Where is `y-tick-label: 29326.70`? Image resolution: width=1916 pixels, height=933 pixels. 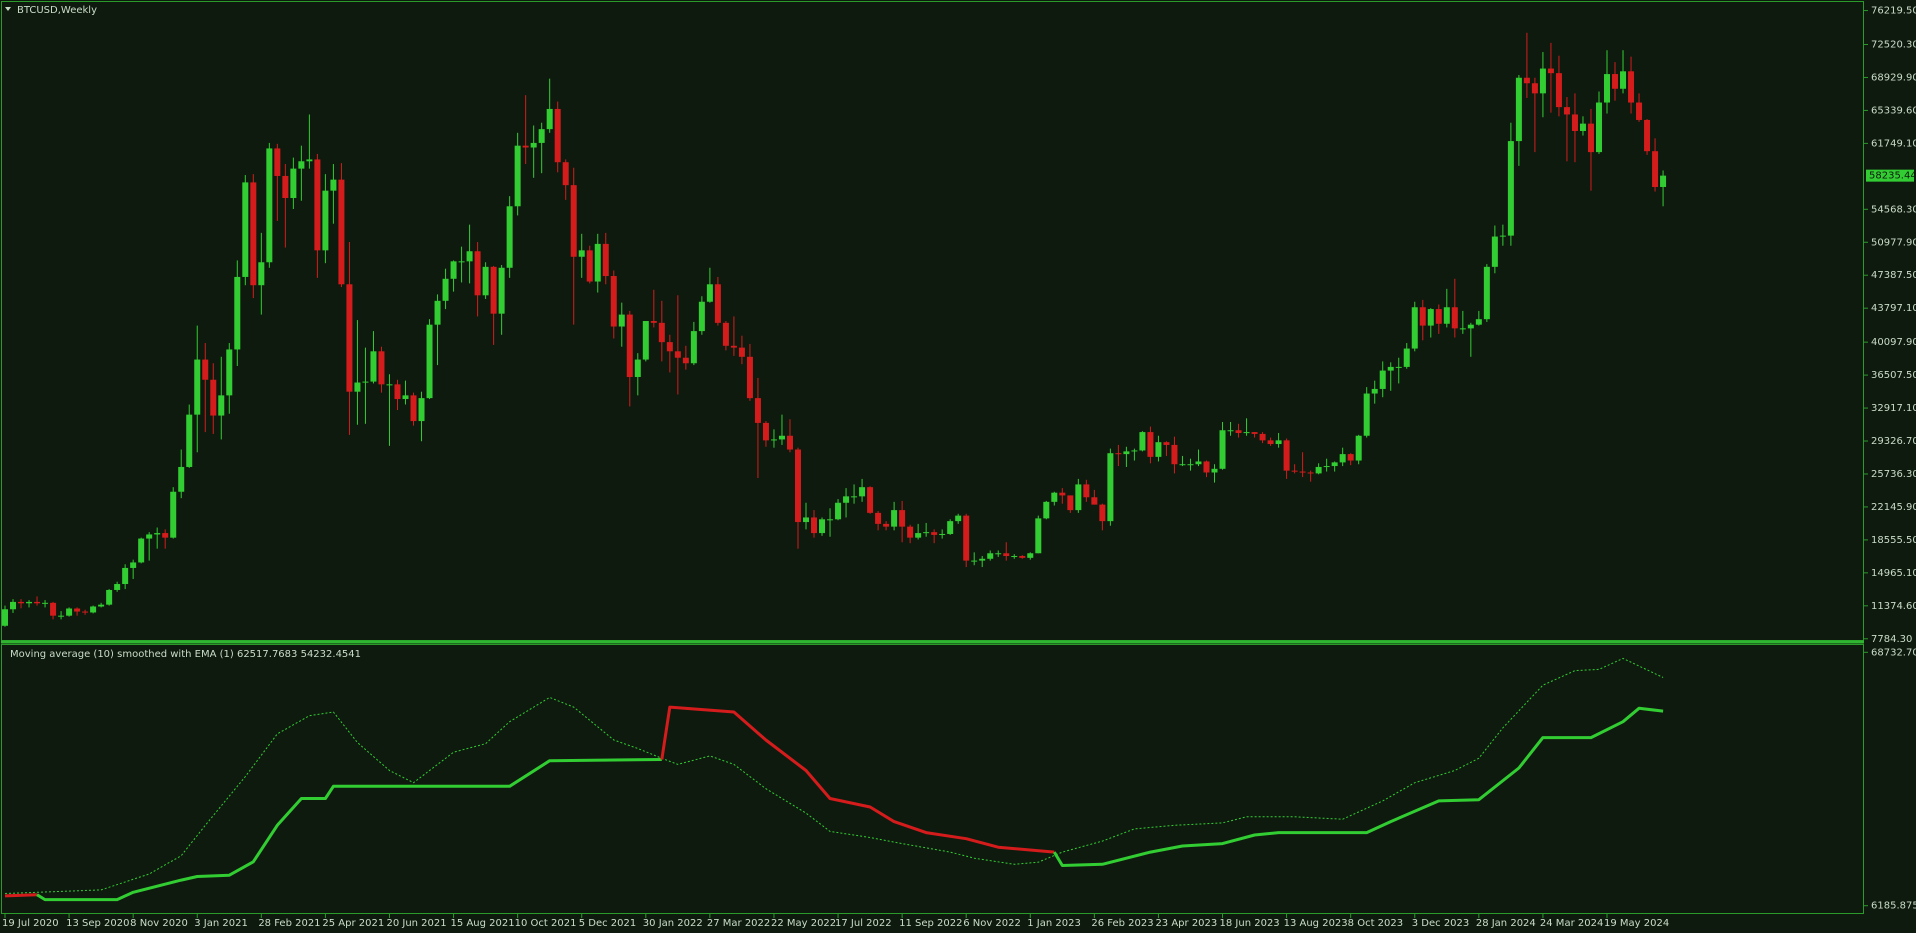 y-tick-label: 29326.70 is located at coordinates (1893, 441).